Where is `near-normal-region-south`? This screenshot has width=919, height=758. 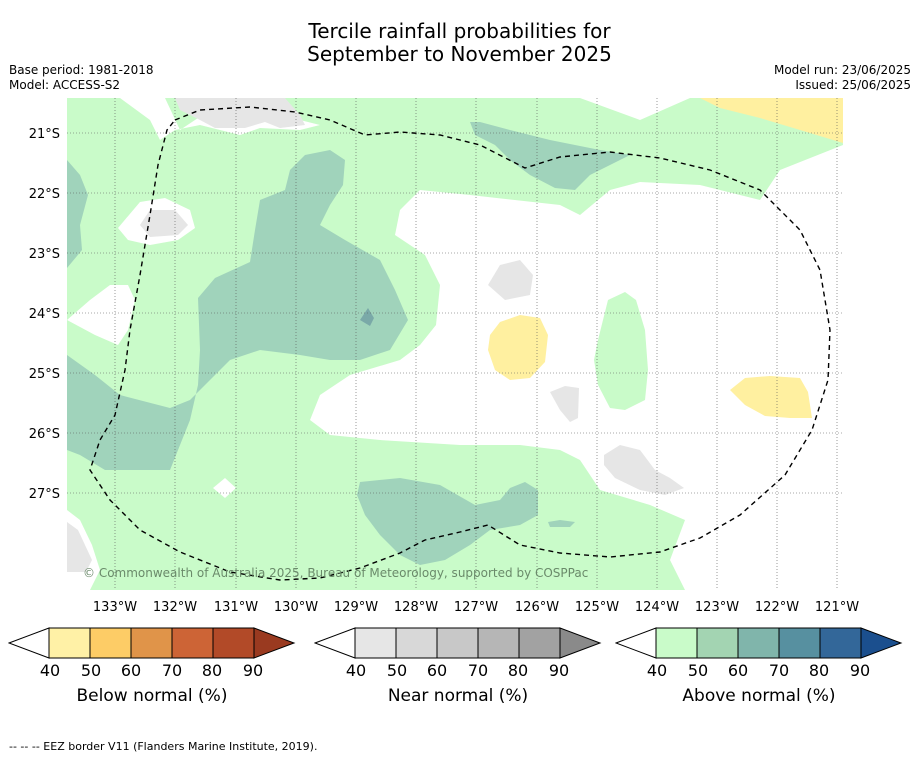
near-normal-region-south is located at coordinates (644, 470).